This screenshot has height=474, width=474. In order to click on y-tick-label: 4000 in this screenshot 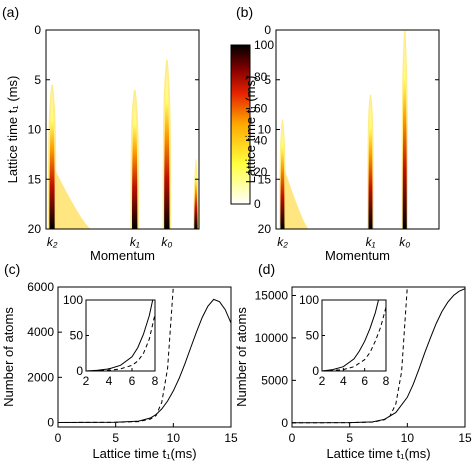, I will do `click(40, 332)`.